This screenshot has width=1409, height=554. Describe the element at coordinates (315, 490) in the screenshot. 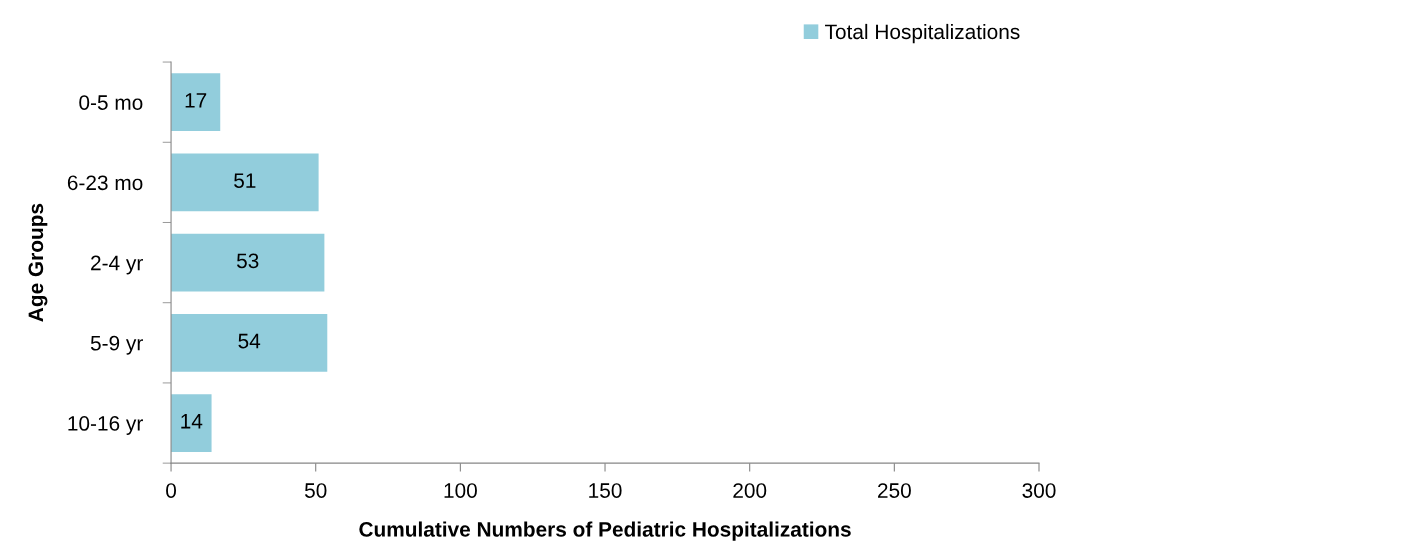

I see `x-tick-label: 50` at that location.